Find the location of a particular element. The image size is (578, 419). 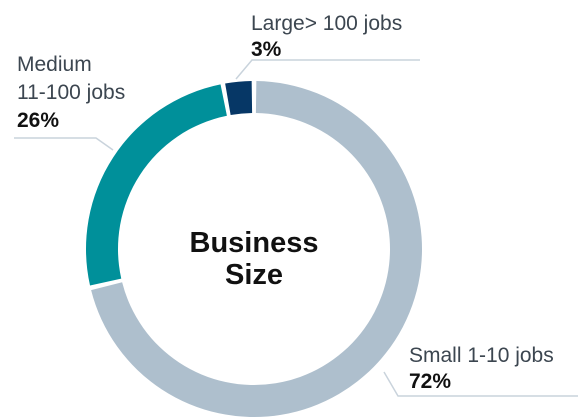

small-slice-value-label: 72% is located at coordinates (430, 381).